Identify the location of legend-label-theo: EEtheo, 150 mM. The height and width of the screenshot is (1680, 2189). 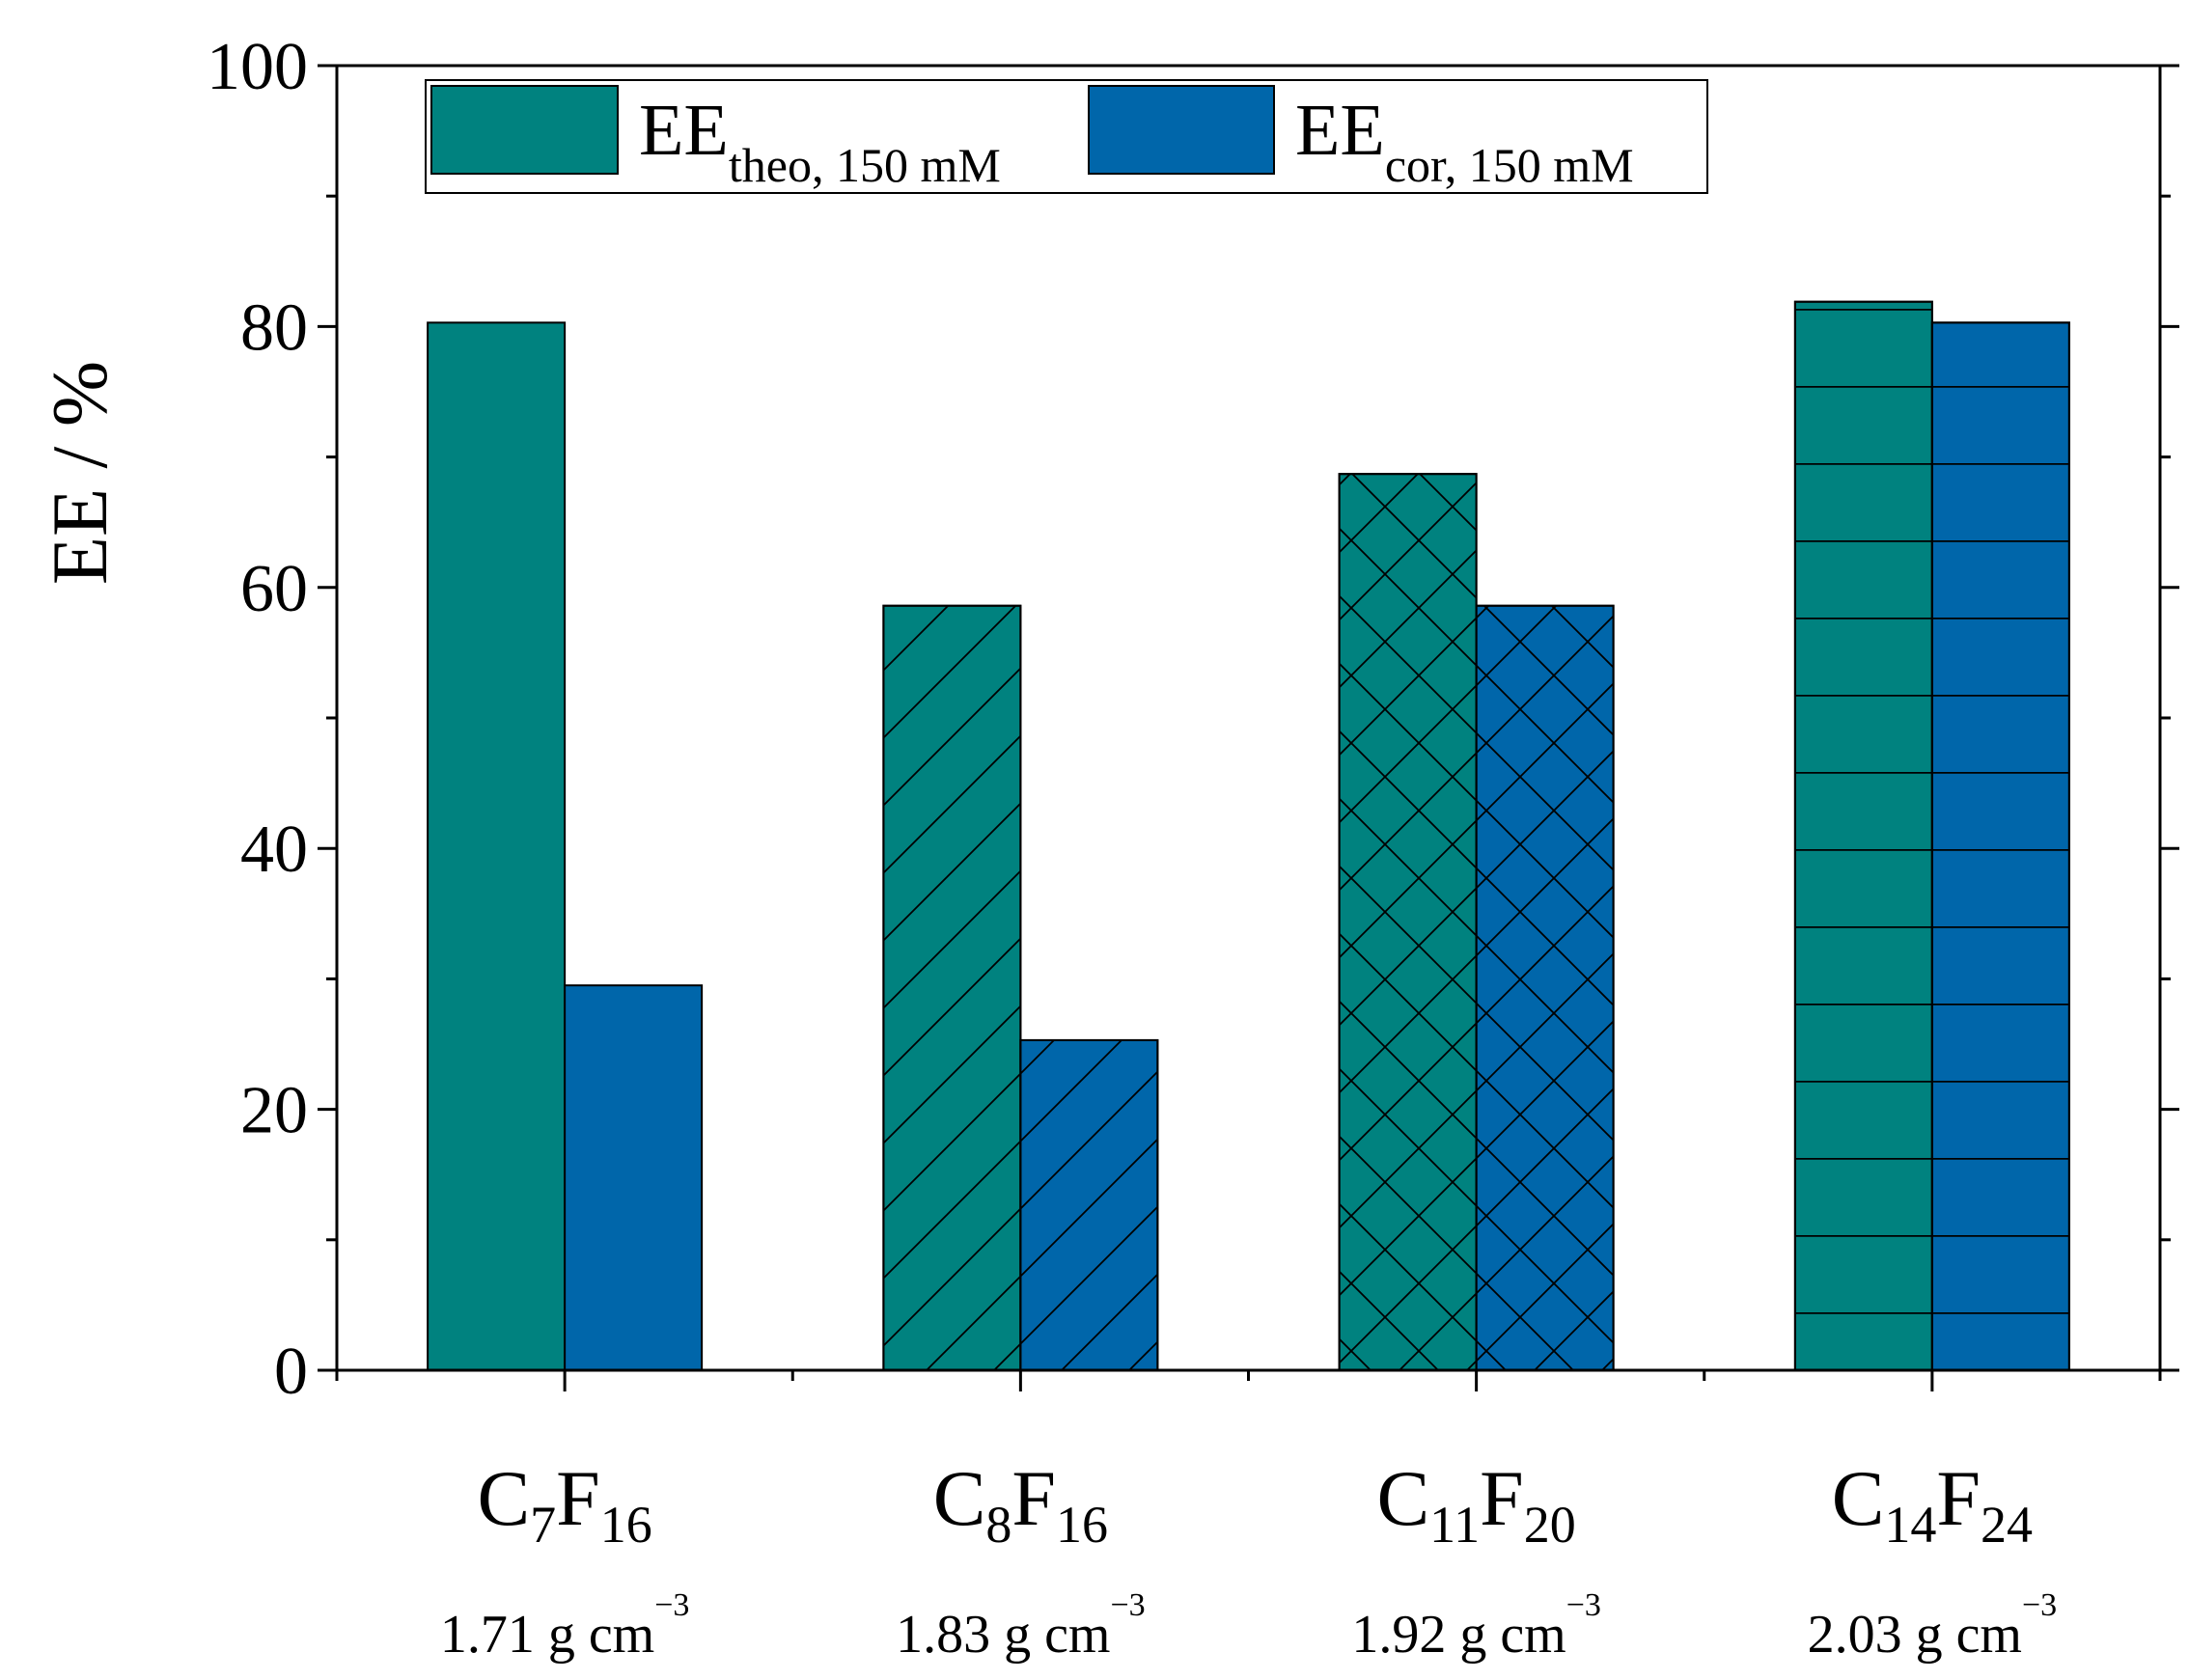
(820, 141).